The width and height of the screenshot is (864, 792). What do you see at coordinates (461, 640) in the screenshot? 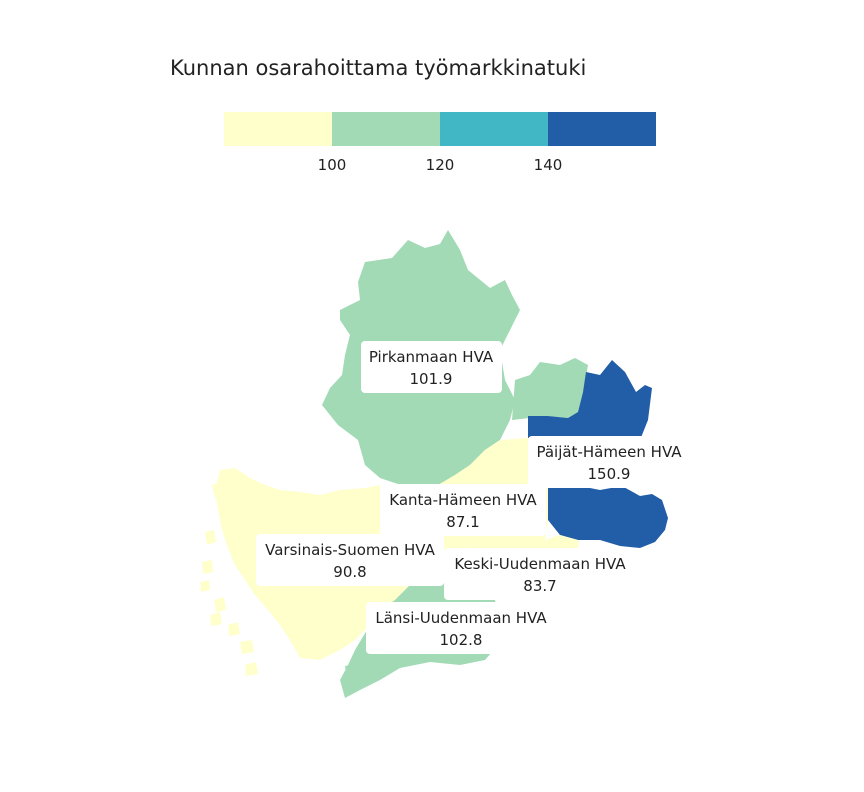
I see `label-value-lansi-uusimaa: 102.8` at bounding box center [461, 640].